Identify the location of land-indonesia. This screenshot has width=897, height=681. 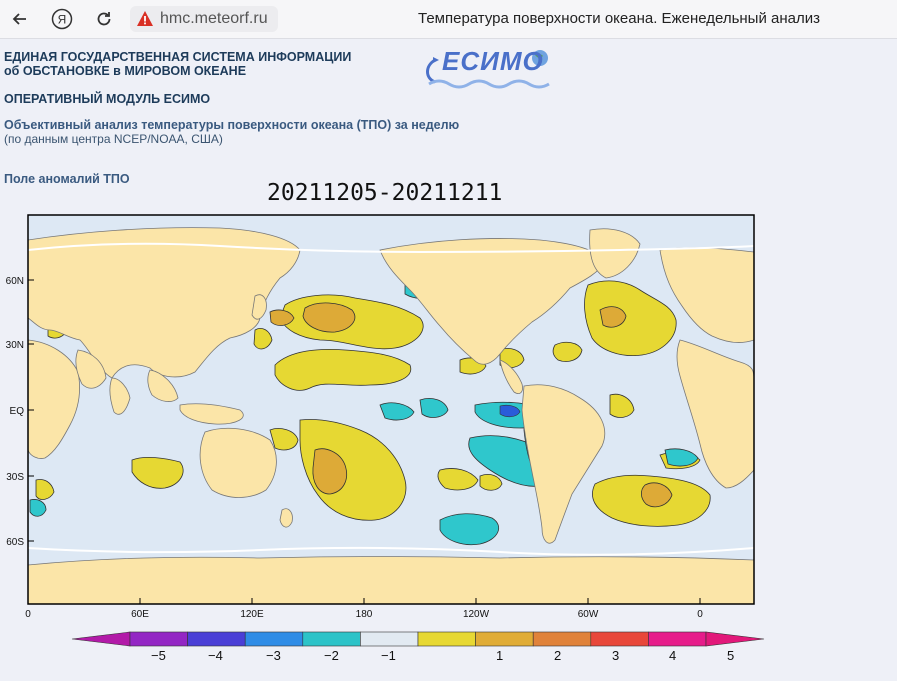
(211, 414).